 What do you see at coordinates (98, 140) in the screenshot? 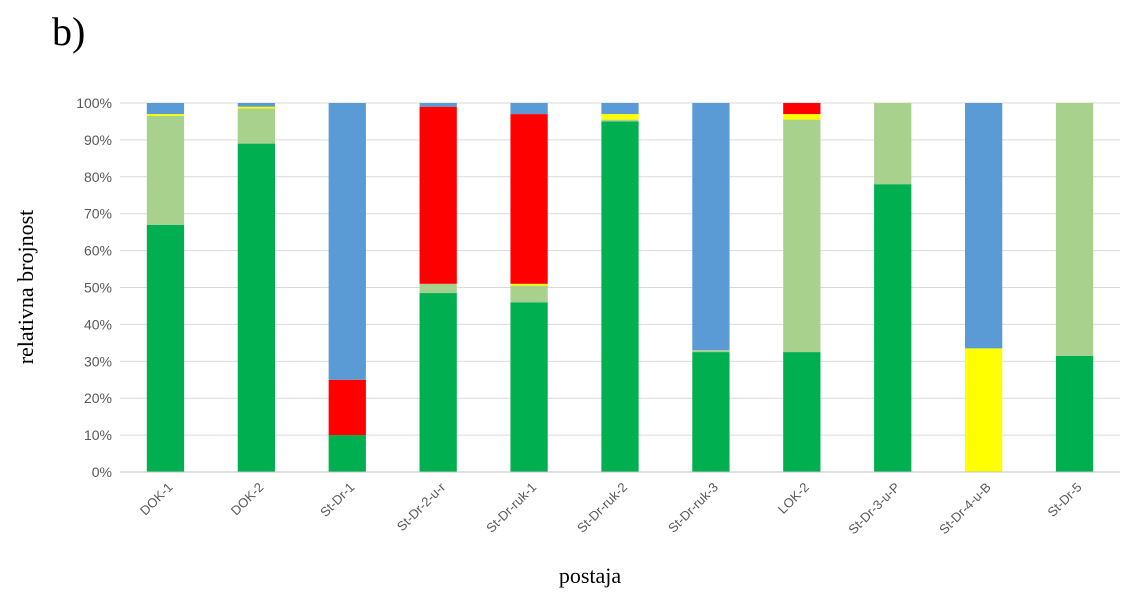
I see `y-tick-label-90: 90%` at bounding box center [98, 140].